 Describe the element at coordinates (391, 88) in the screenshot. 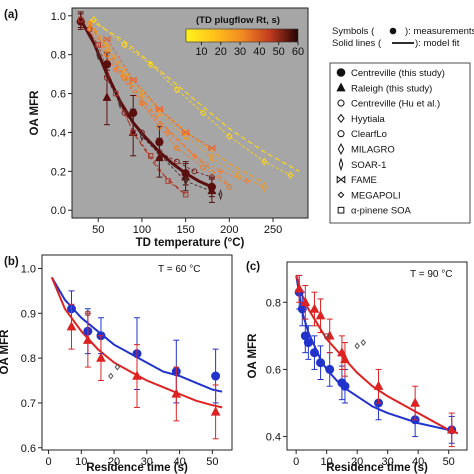

I see `legend-label: Raleigh (this study)` at that location.